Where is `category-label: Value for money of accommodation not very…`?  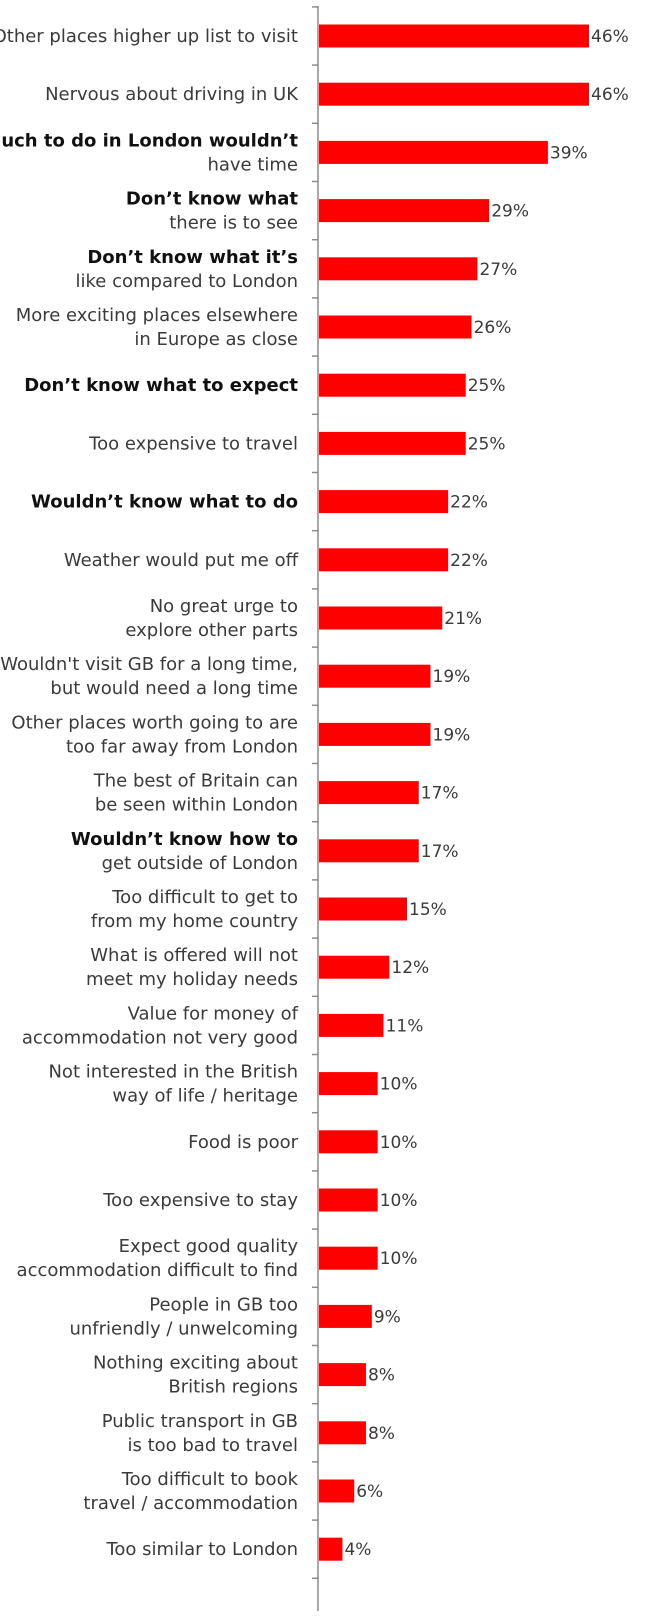
category-label: Value for money of accommodation not very… is located at coordinates (160, 1025).